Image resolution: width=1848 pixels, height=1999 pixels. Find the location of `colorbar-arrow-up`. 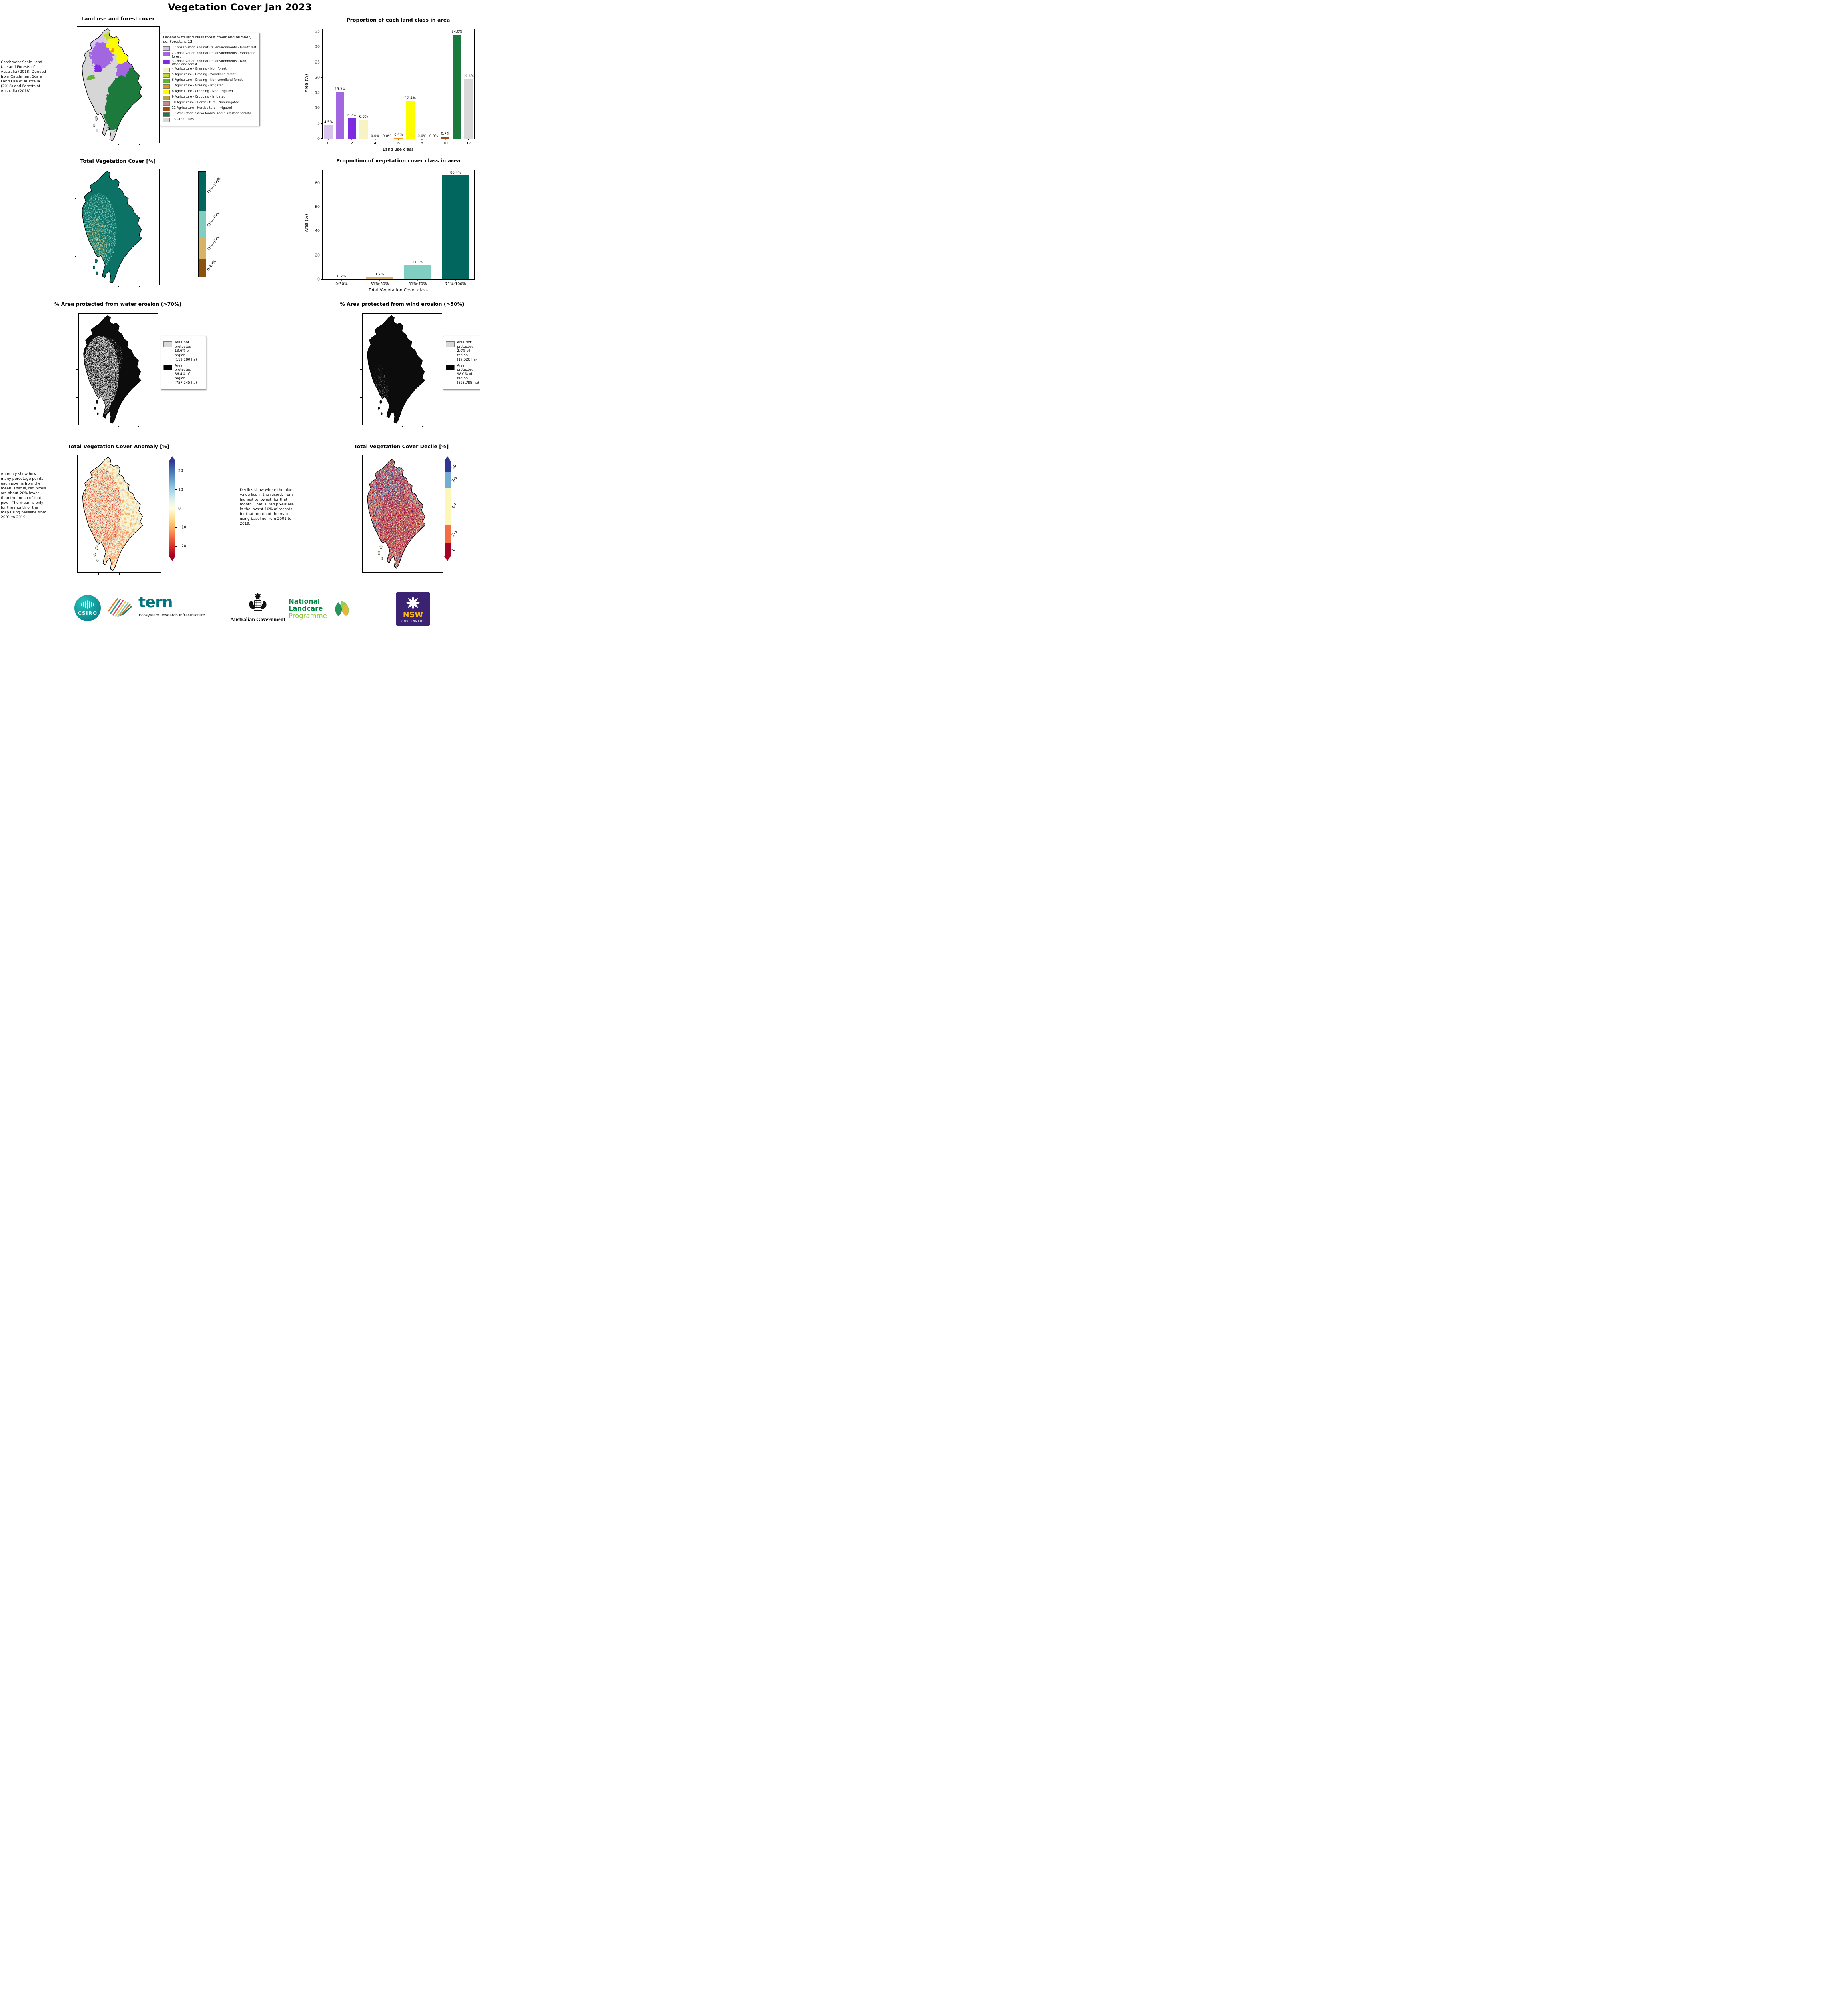

colorbar-arrow-up is located at coordinates (447, 458).